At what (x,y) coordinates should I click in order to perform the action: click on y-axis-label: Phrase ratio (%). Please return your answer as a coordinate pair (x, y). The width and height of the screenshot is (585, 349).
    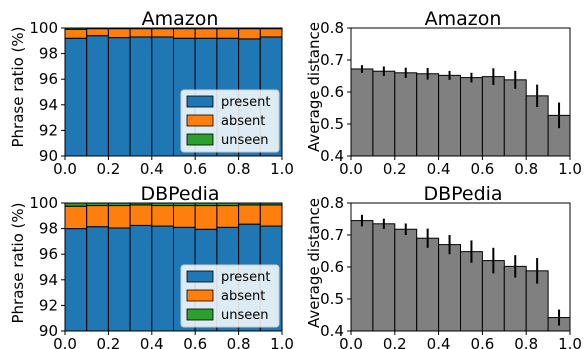
    Looking at the image, I should click on (18, 86).